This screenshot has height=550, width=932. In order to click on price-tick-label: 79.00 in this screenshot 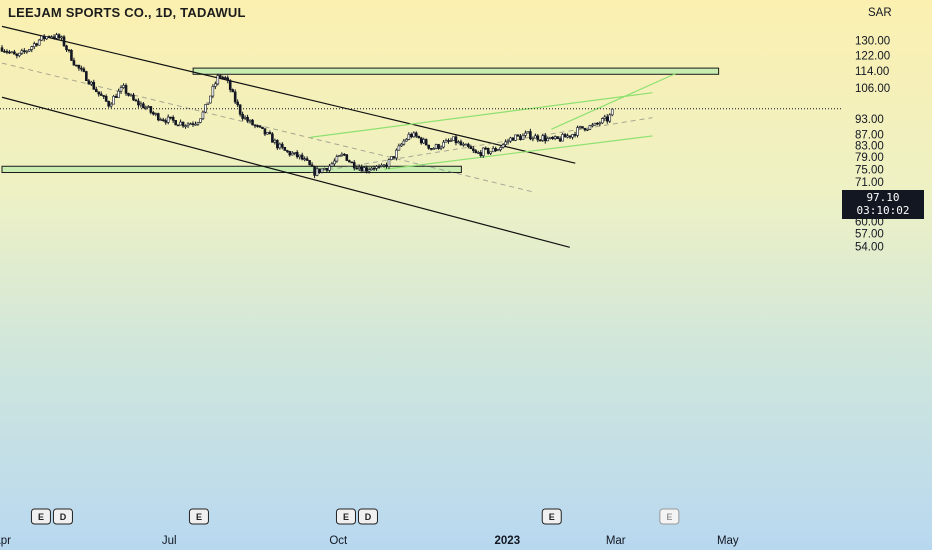, I will do `click(869, 158)`.